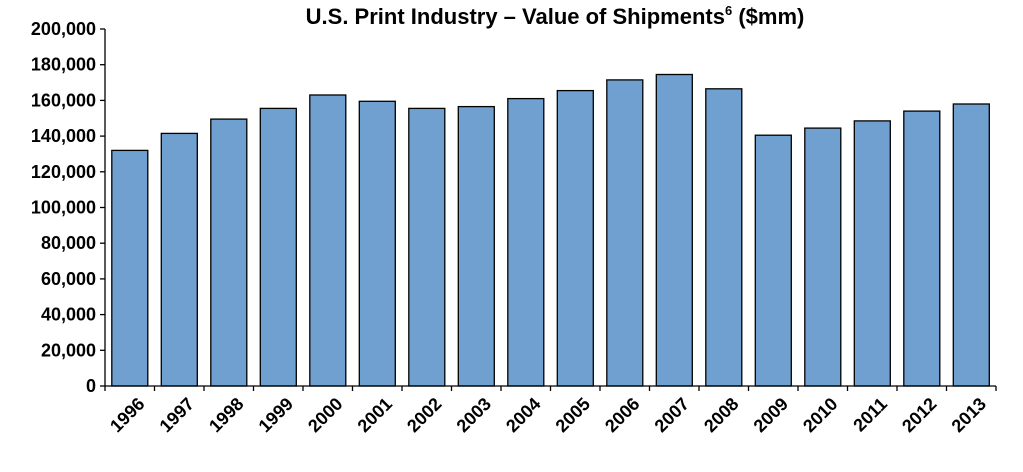 This screenshot has height=472, width=1023. Describe the element at coordinates (127, 415) in the screenshot. I see `x-tick-label: 1996` at that location.